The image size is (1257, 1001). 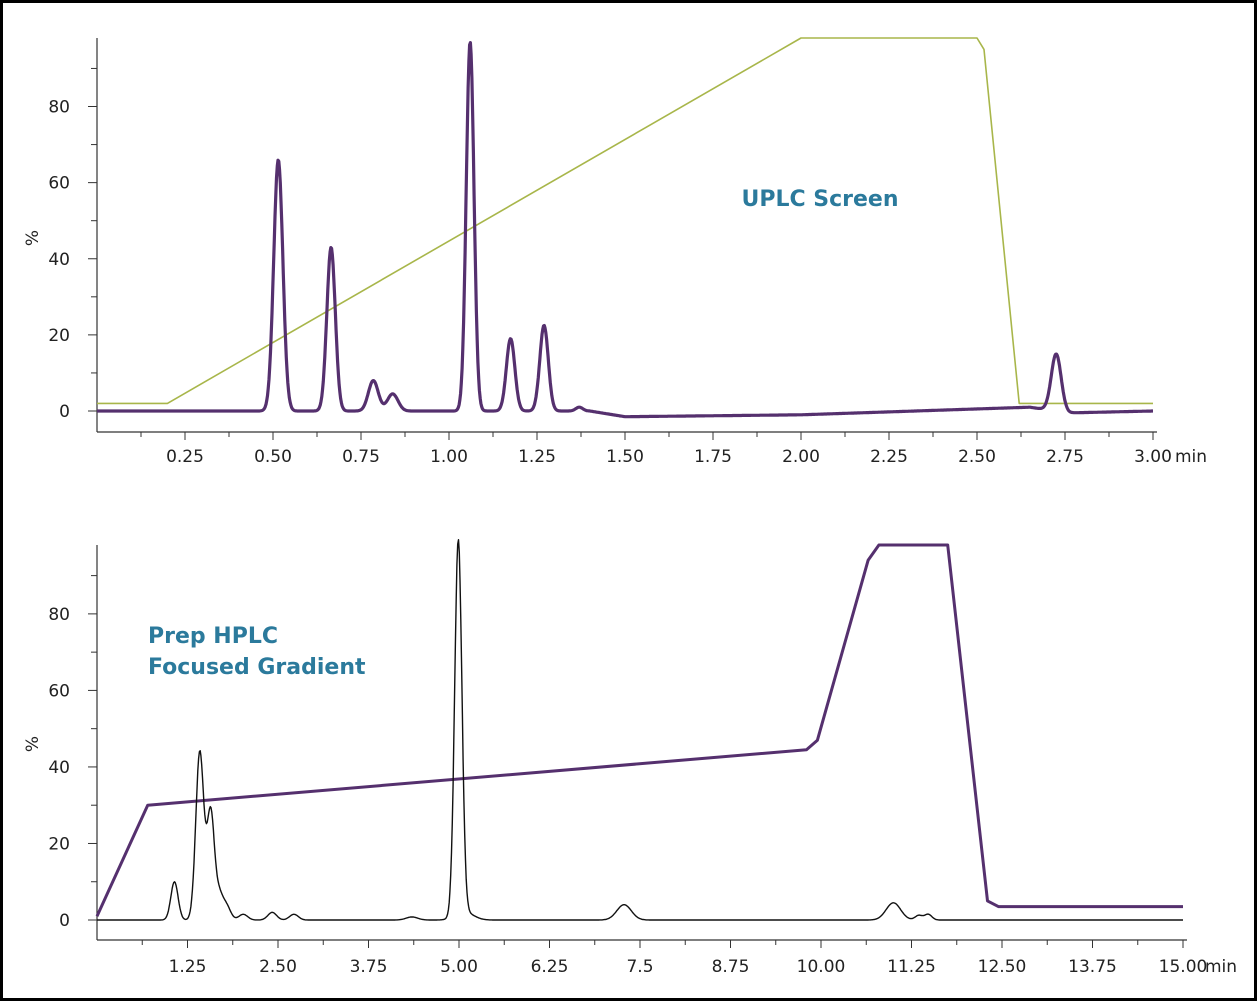 What do you see at coordinates (713, 457) in the screenshot?
I see `x-tick-label: 1.75` at bounding box center [713, 457].